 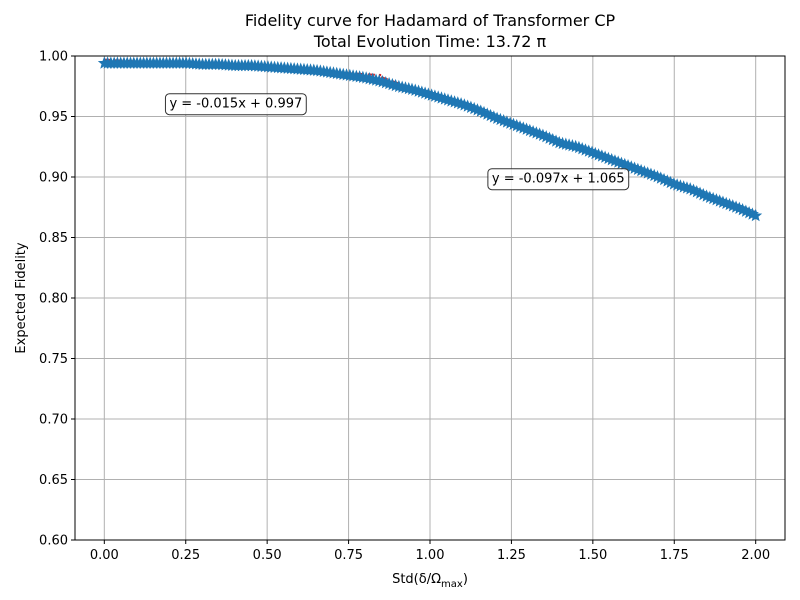 I want to click on chart-title-line2: Total Evolution Time: 13.72 π, so click(x=430, y=41).